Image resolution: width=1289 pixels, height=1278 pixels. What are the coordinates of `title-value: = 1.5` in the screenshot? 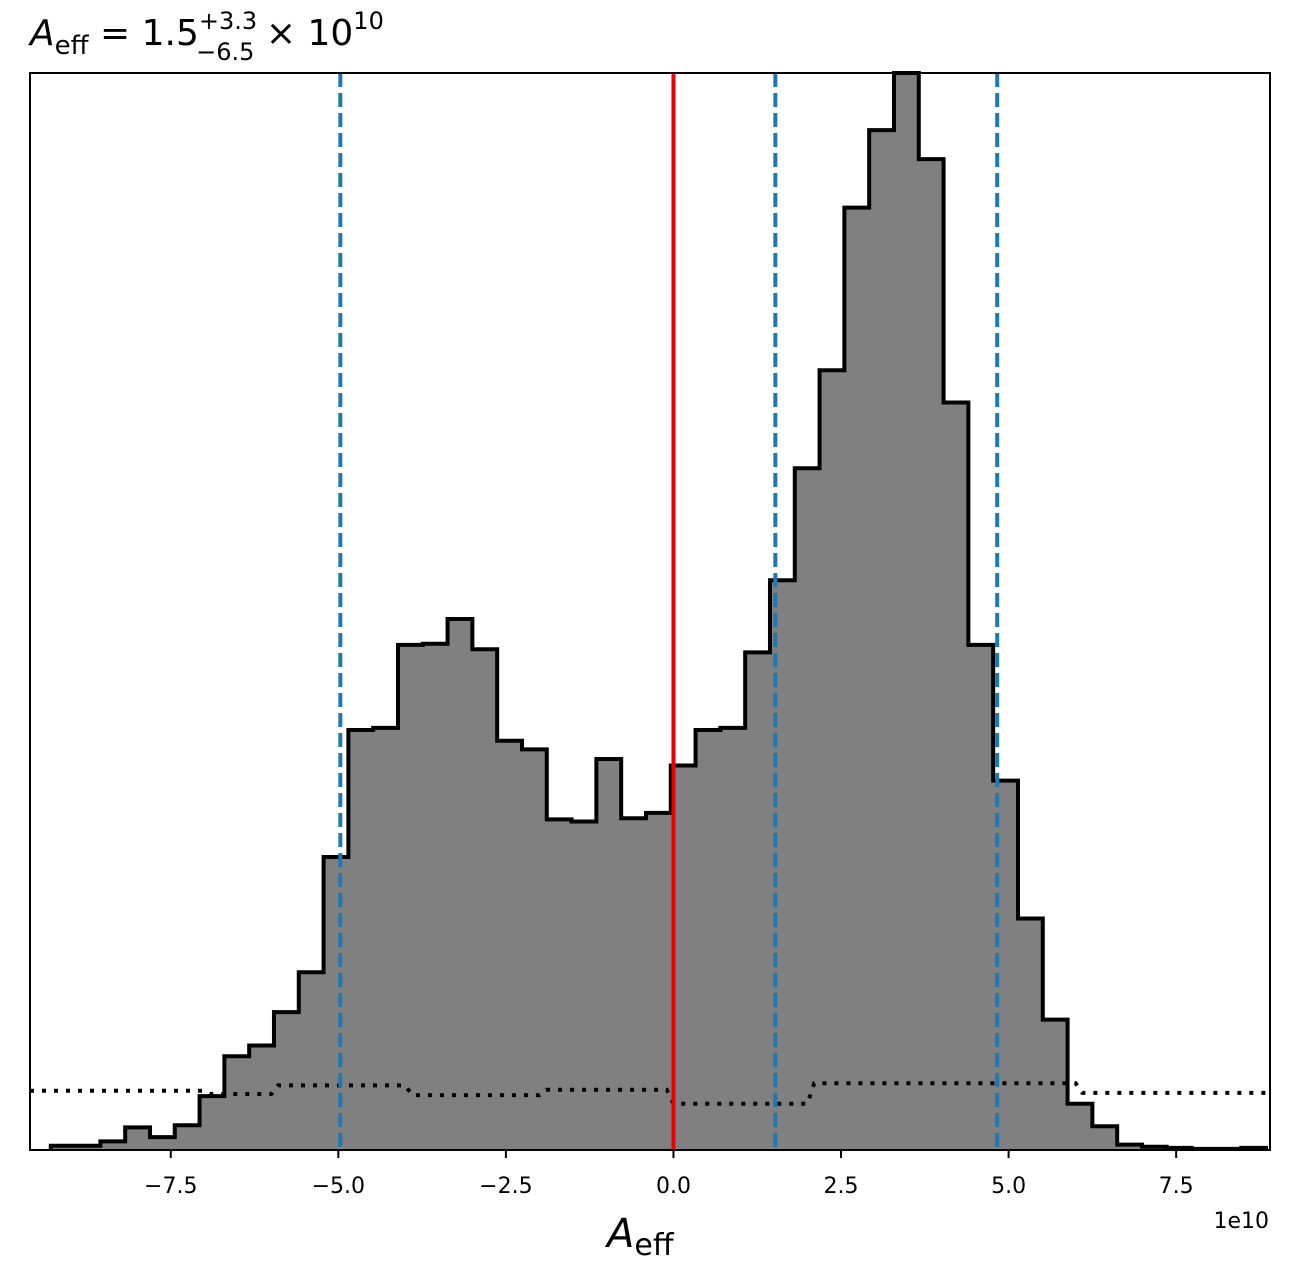 It's located at (144, 33).